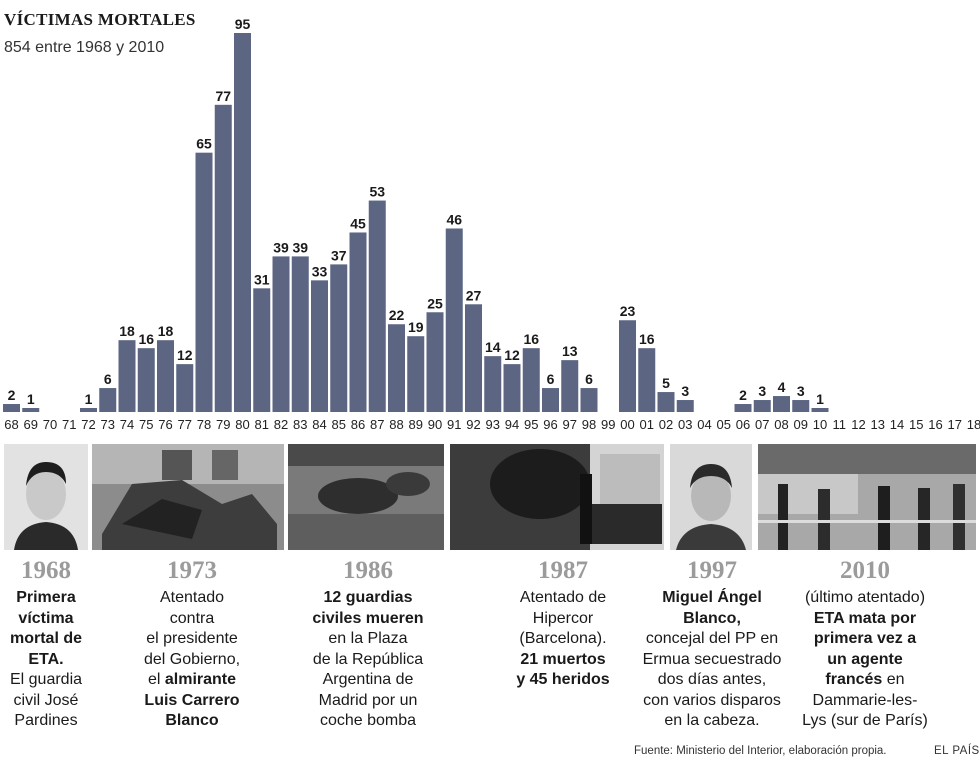 This screenshot has height=779, width=980. Describe the element at coordinates (570, 351) in the screenshot. I see `value-label-97: 13` at that location.